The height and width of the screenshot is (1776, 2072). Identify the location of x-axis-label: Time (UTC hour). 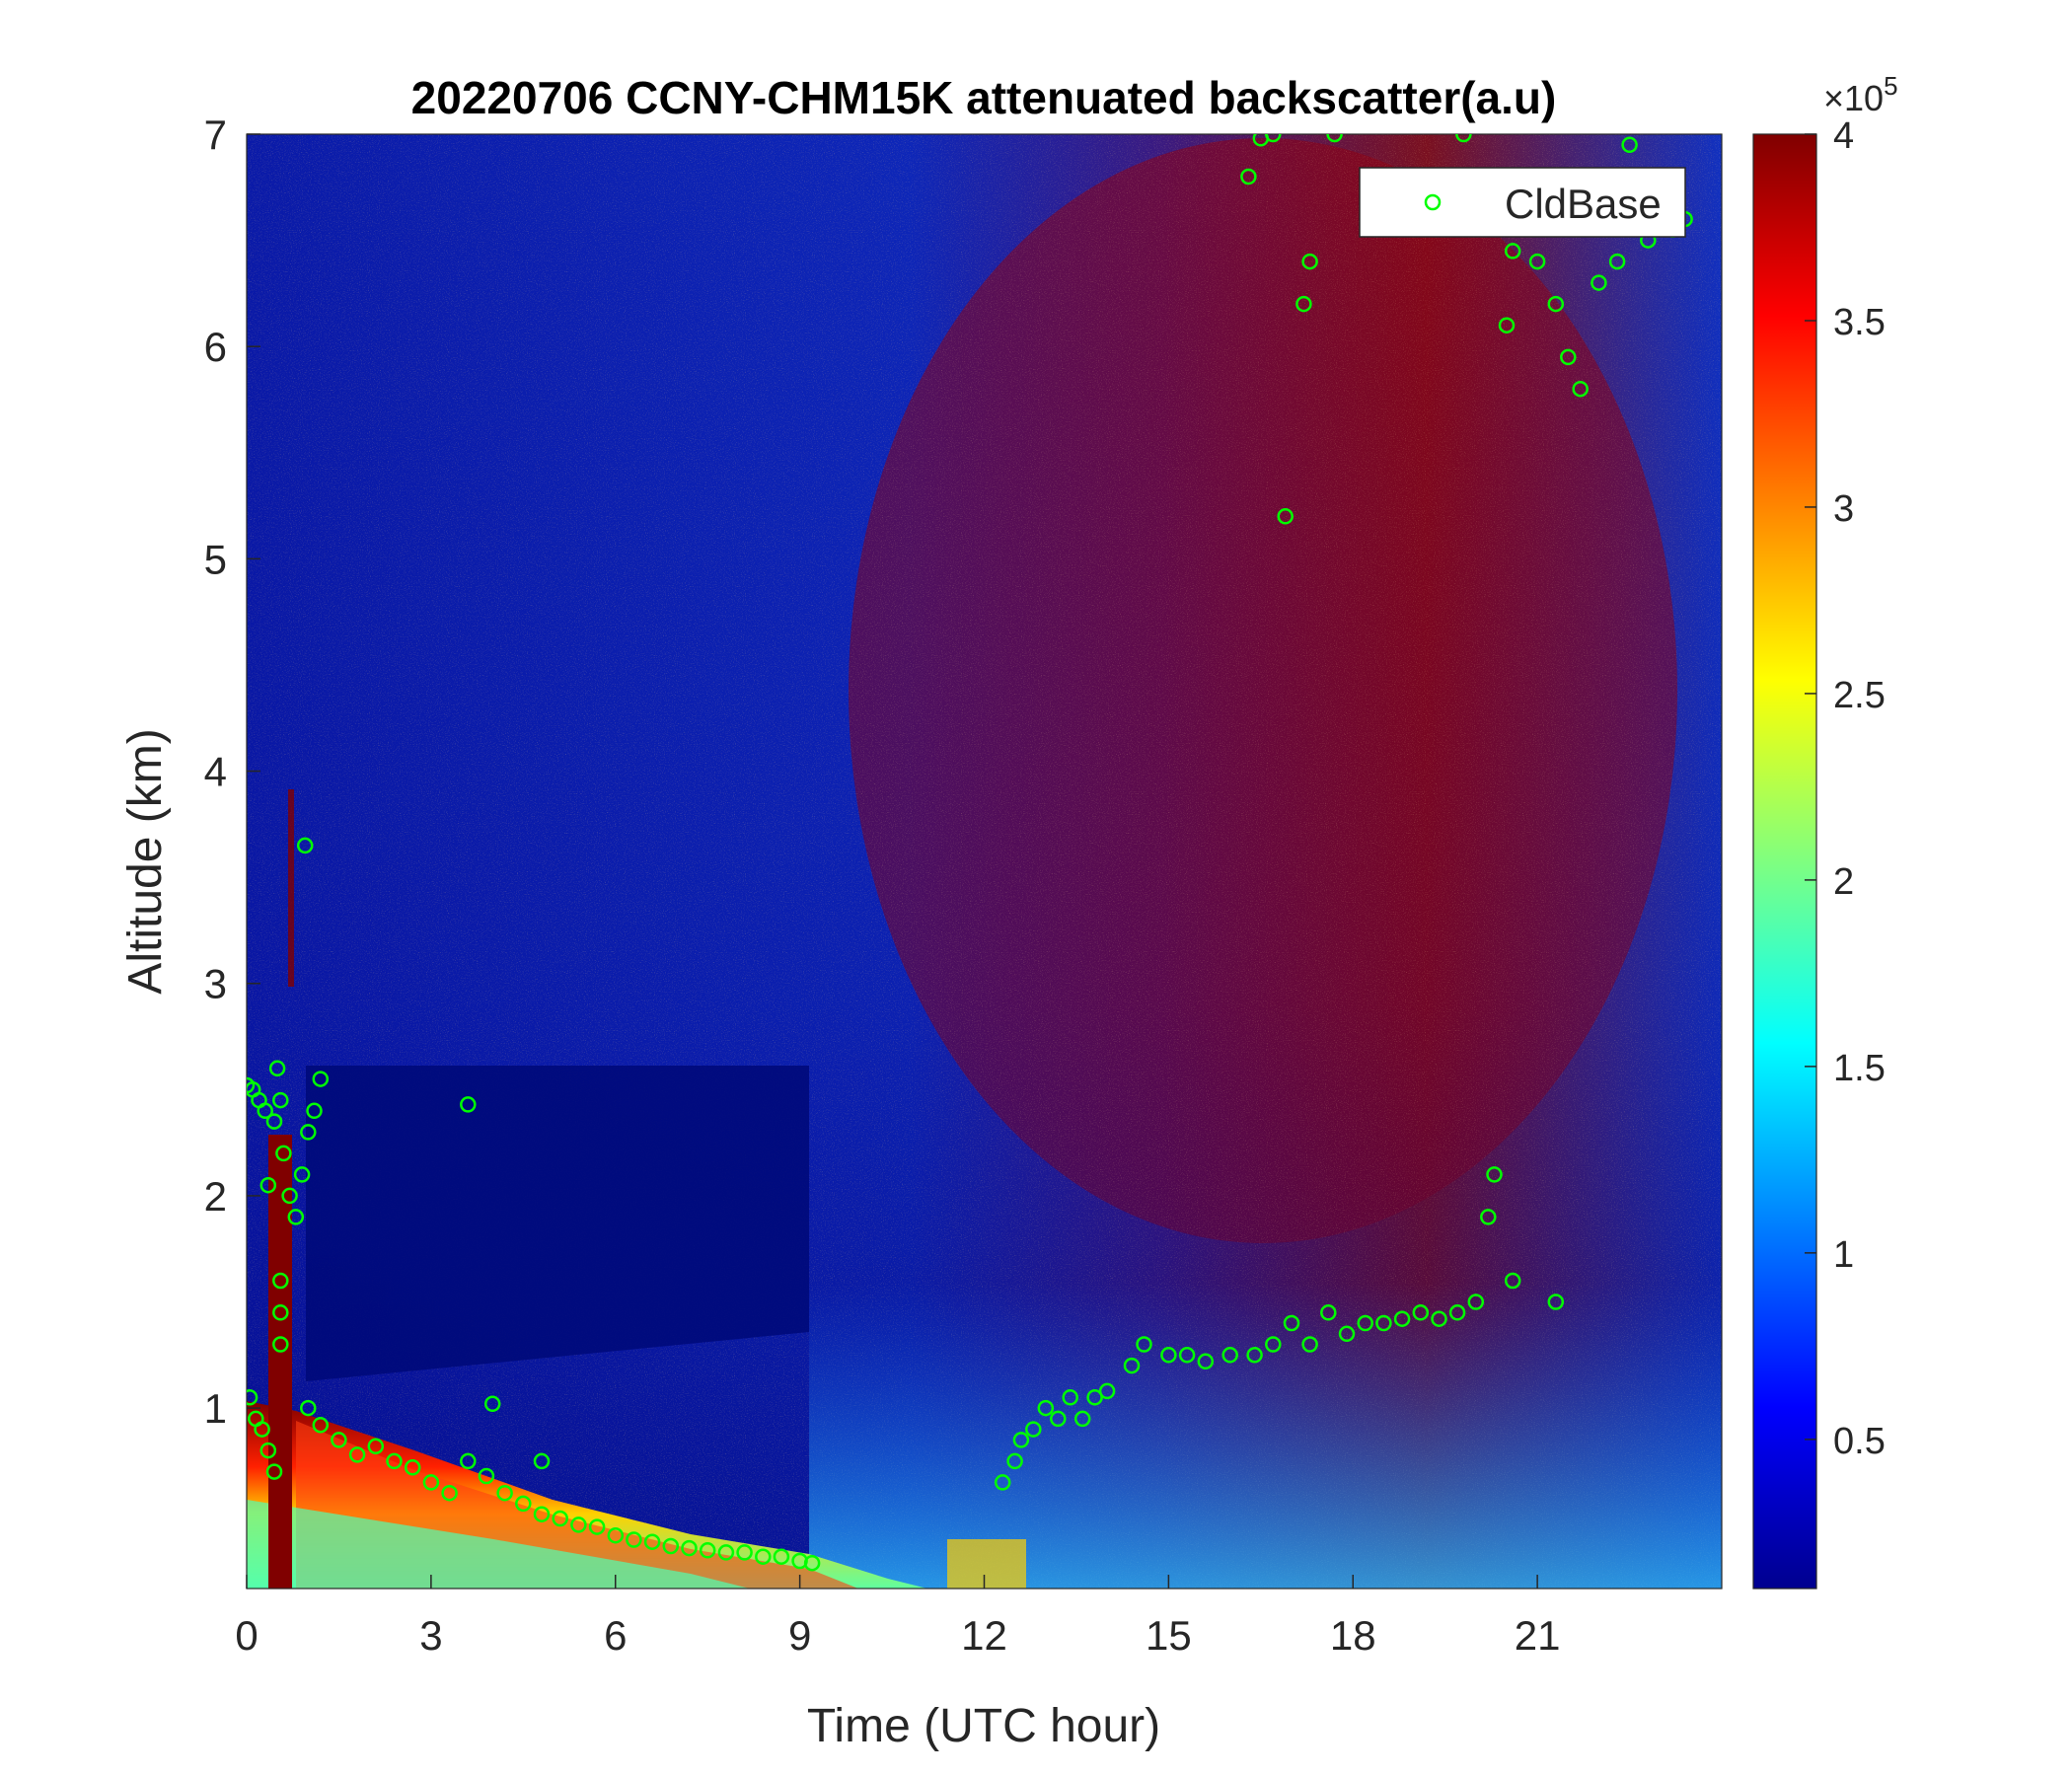
(984, 1726).